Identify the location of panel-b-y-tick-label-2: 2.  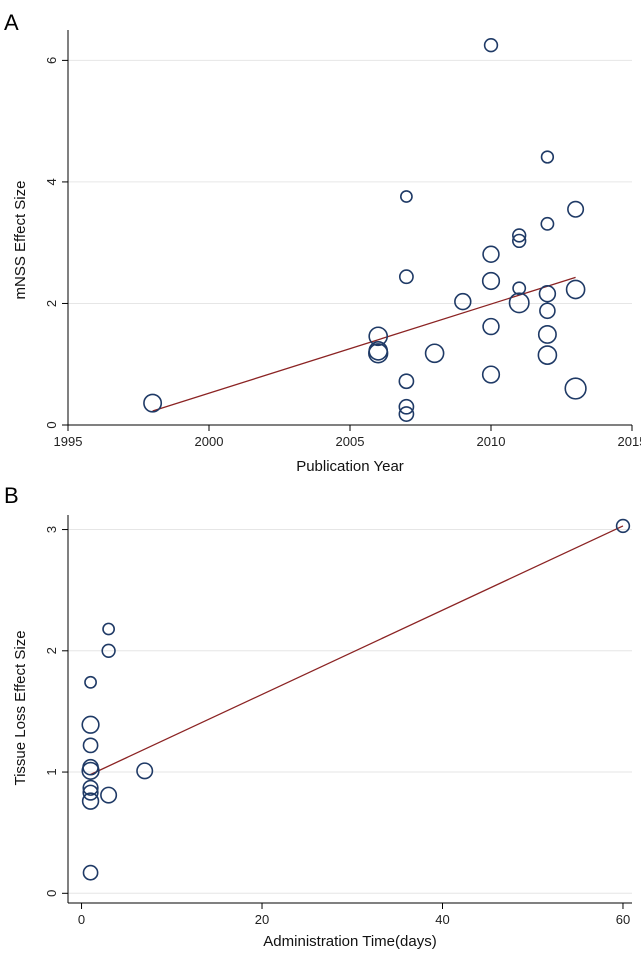
(51, 650).